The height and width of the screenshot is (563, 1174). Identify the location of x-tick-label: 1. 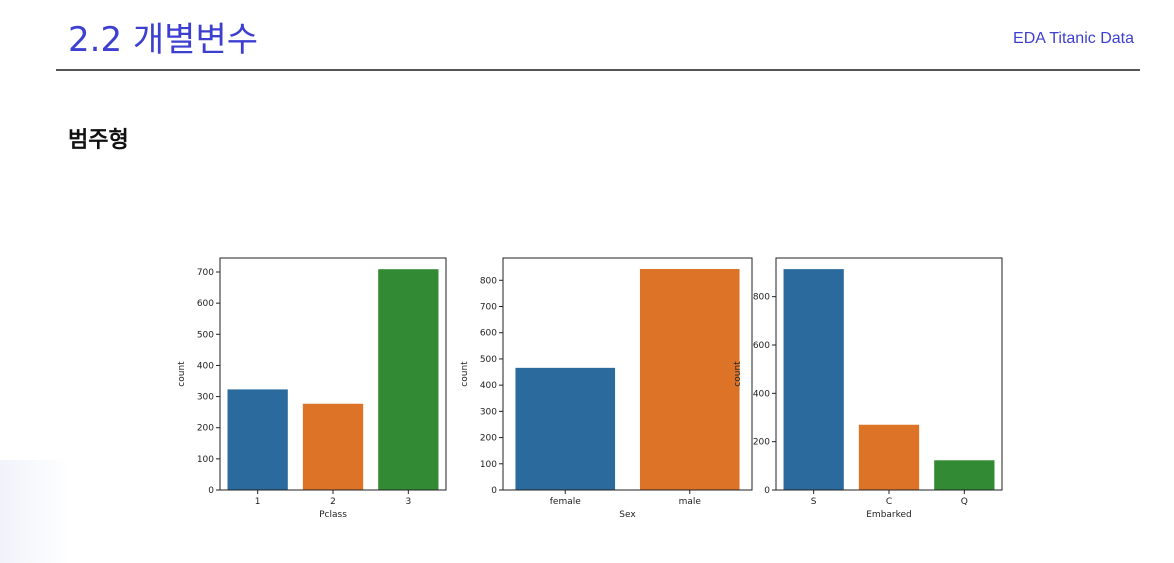
(258, 502).